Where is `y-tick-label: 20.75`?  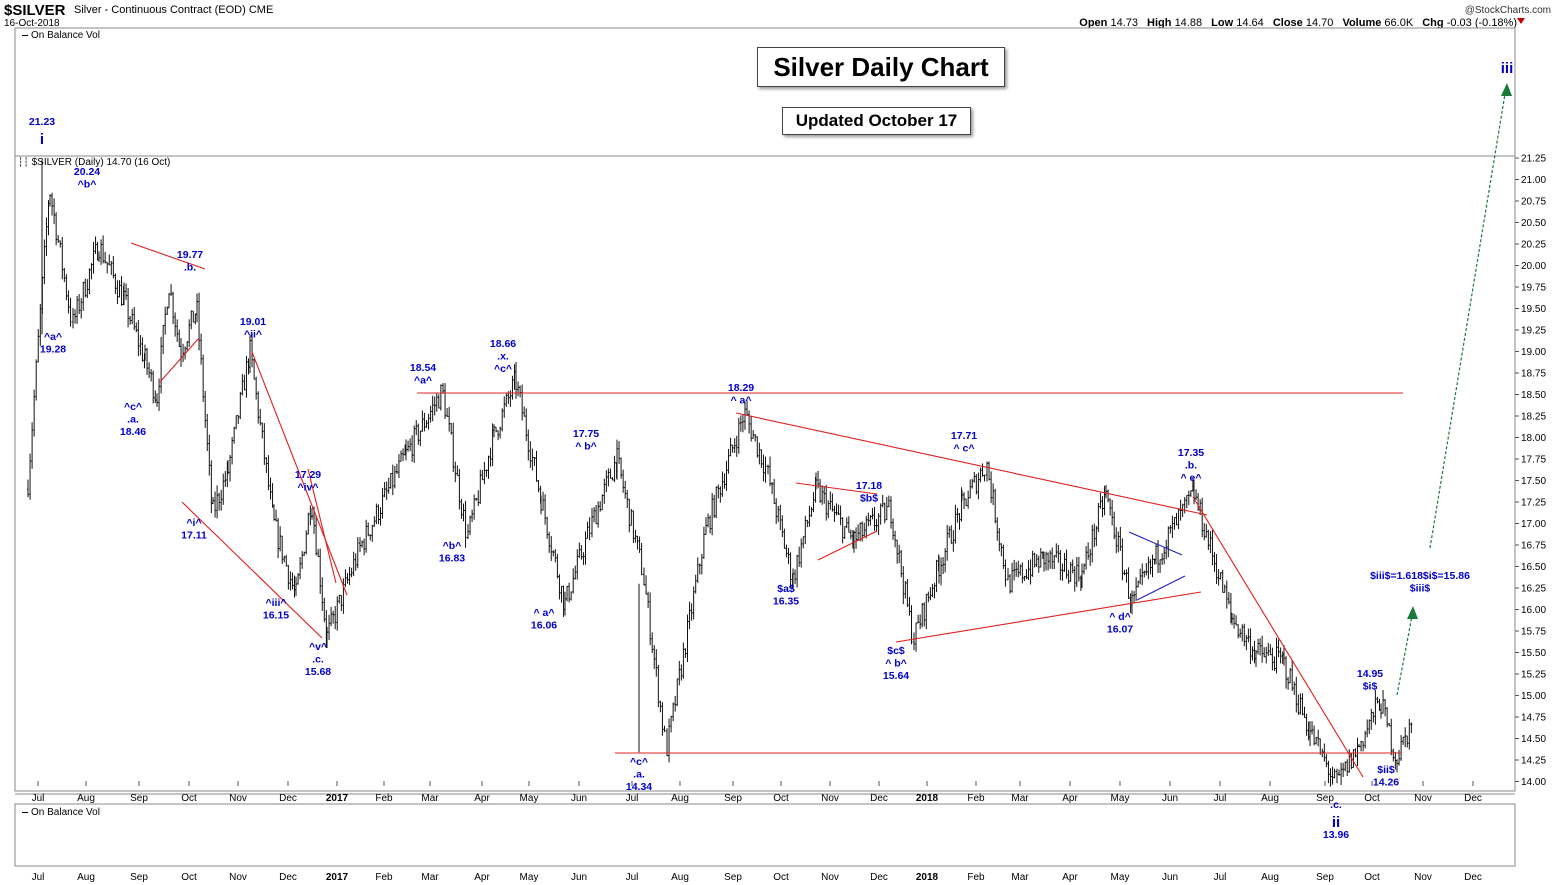 y-tick-label: 20.75 is located at coordinates (1533, 202).